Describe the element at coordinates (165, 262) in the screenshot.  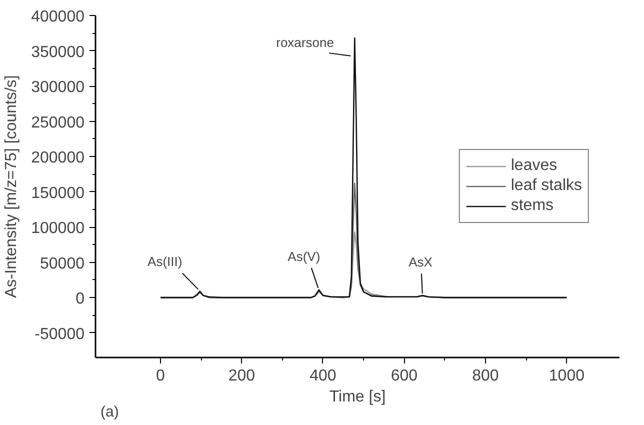
I see `annotation: As(III)` at that location.